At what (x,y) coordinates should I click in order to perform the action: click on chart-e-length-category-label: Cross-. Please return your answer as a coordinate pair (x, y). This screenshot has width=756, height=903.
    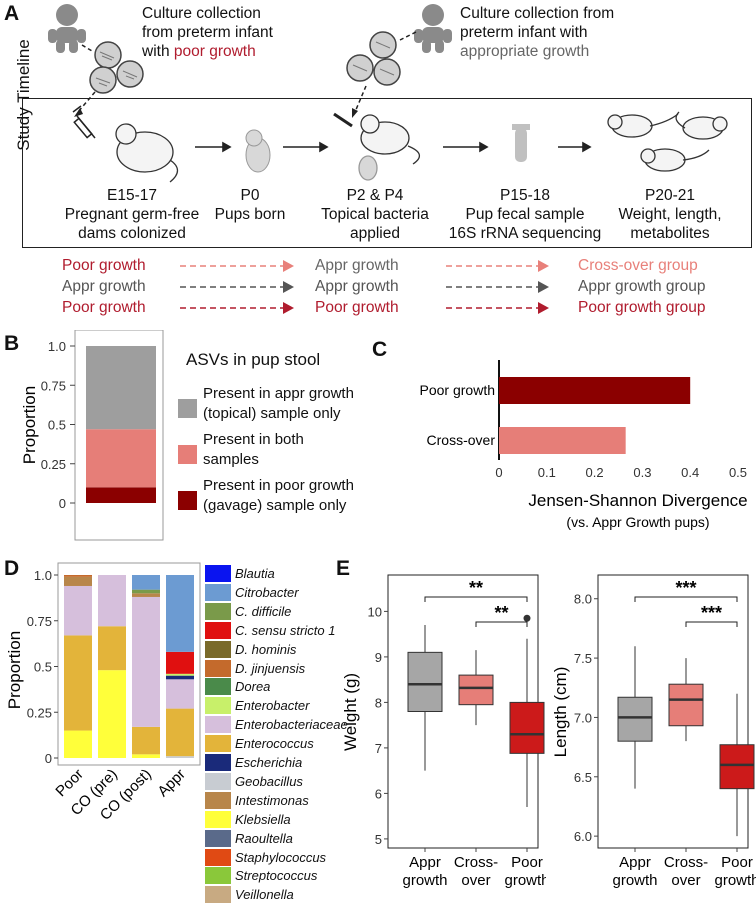
    Looking at the image, I should click on (686, 862).